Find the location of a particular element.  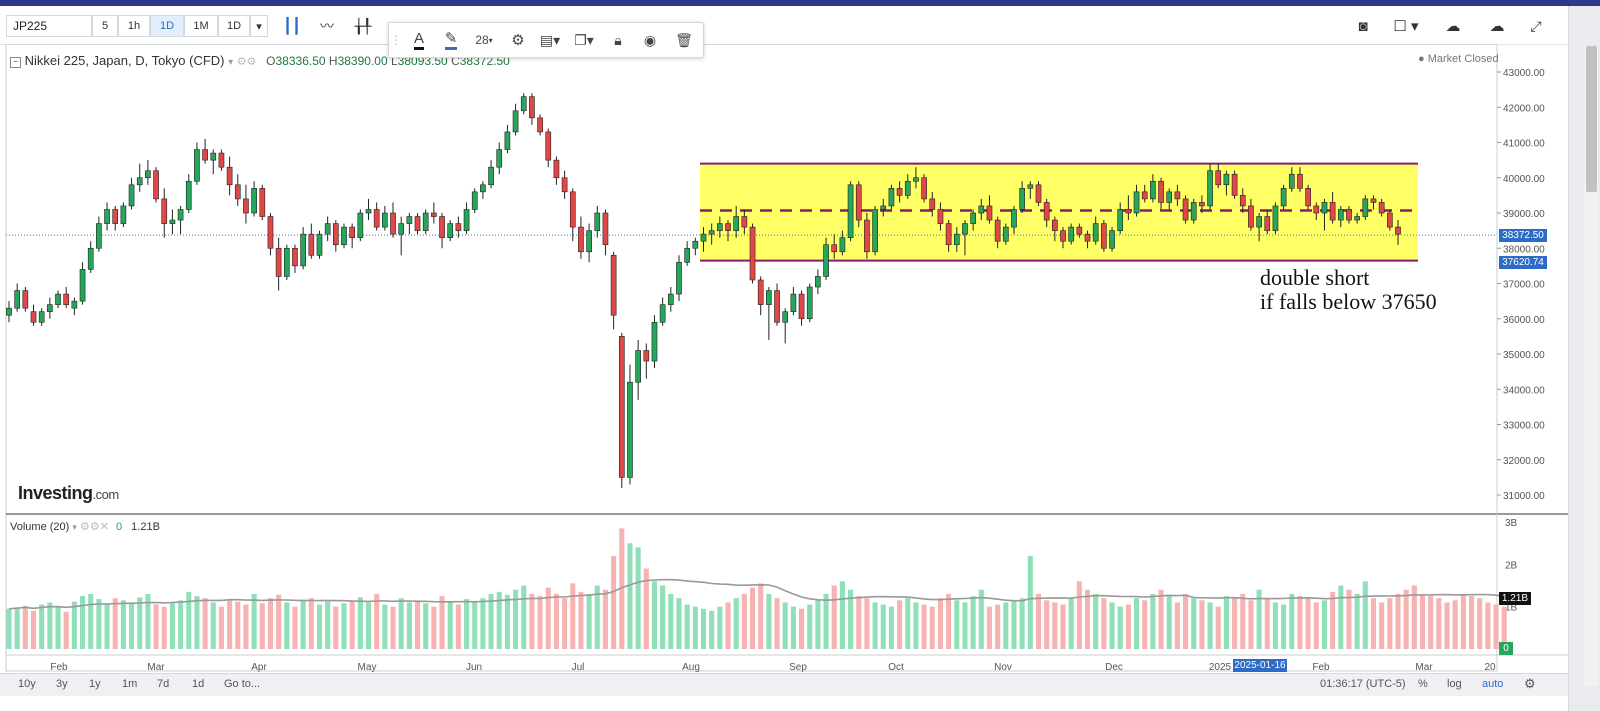

range-3y: 3y is located at coordinates (62, 684).